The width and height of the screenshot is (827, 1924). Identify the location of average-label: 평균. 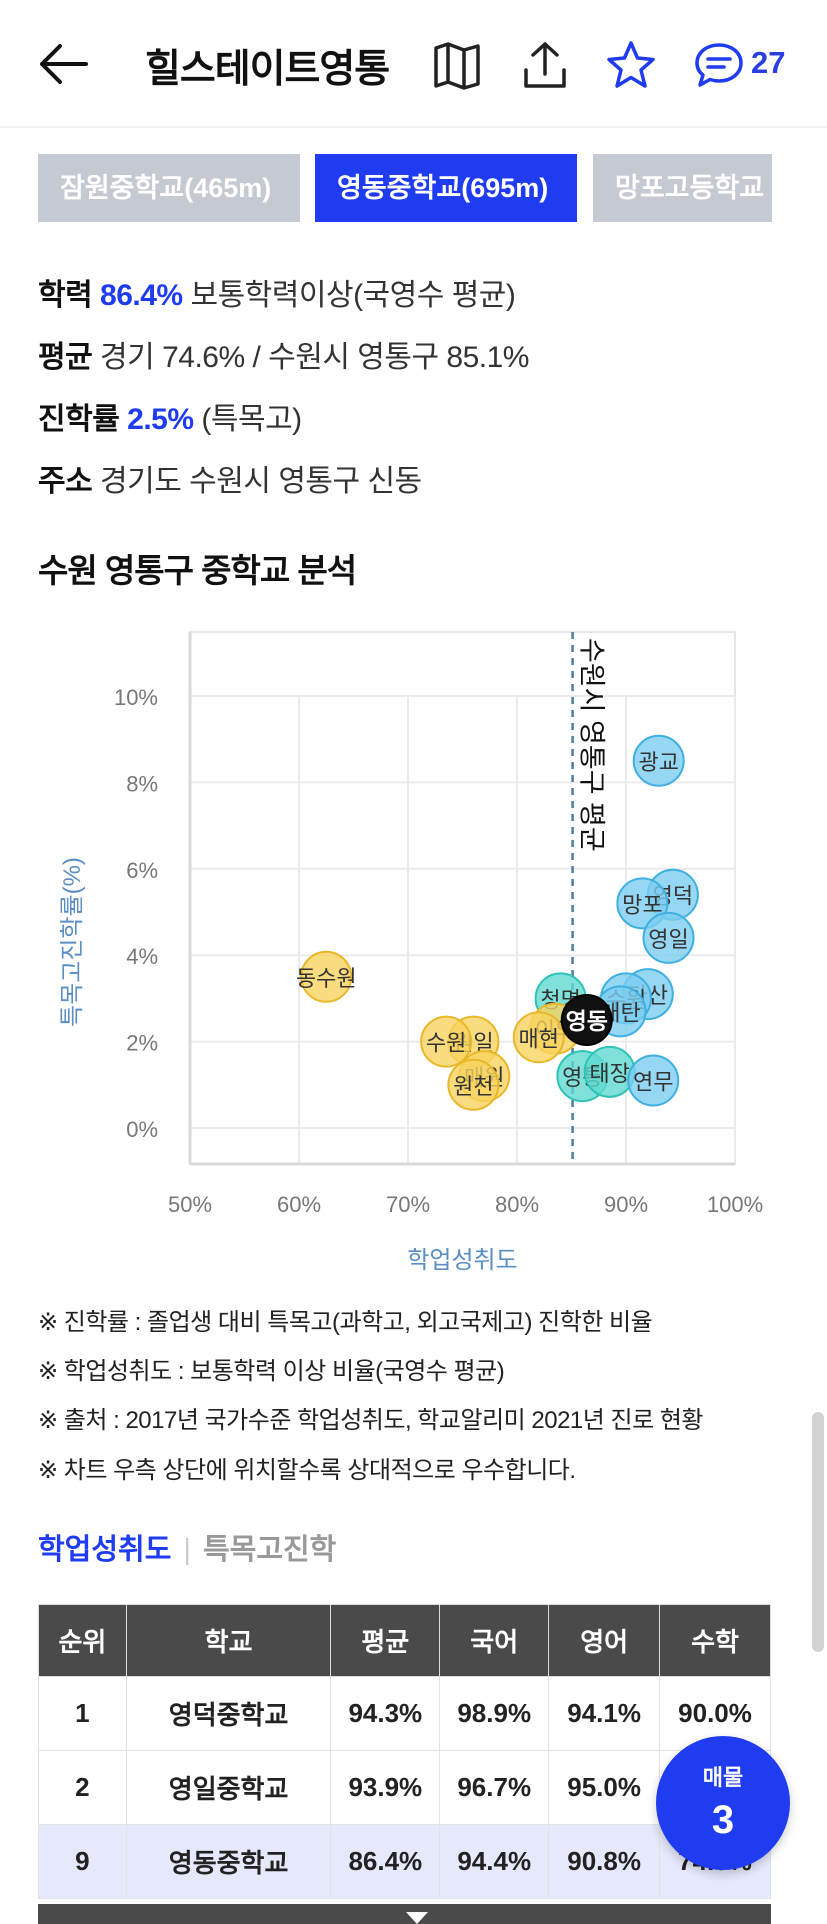
(65, 357).